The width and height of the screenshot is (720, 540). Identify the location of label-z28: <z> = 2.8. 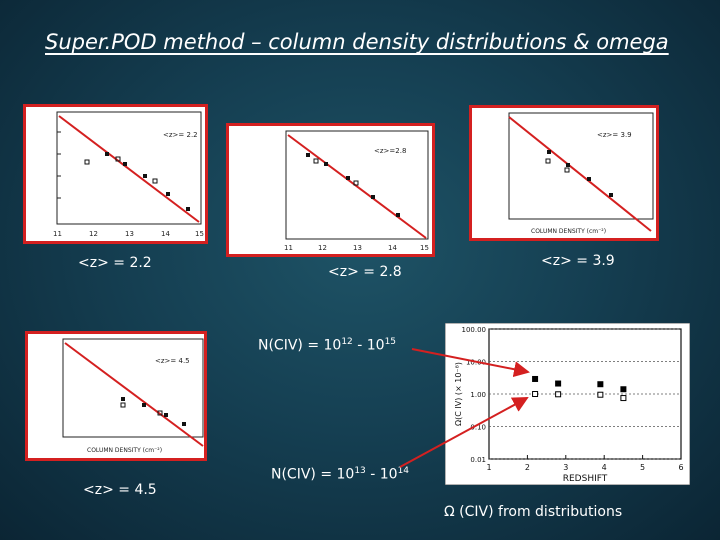
(365, 272).